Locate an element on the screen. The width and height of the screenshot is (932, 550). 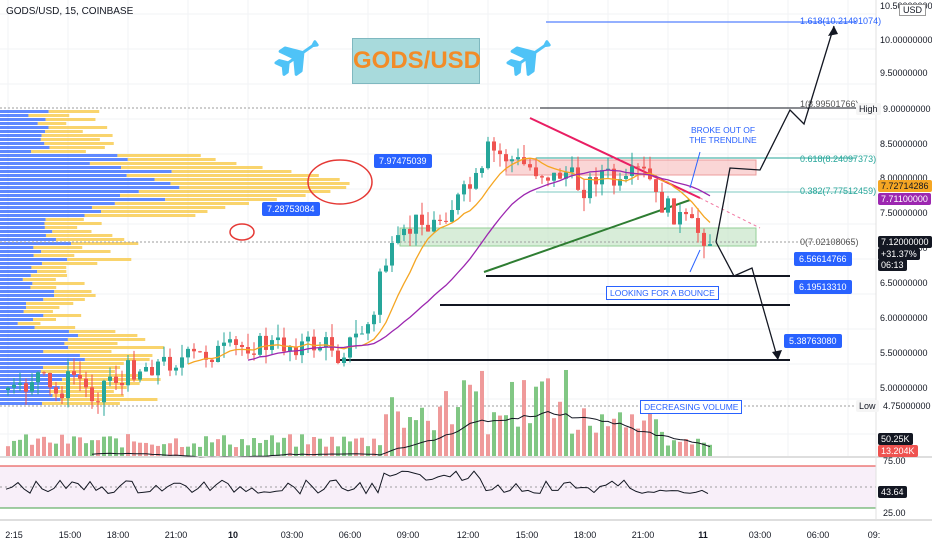
volume-value-2: 13.204K is located at coordinates (898, 451).